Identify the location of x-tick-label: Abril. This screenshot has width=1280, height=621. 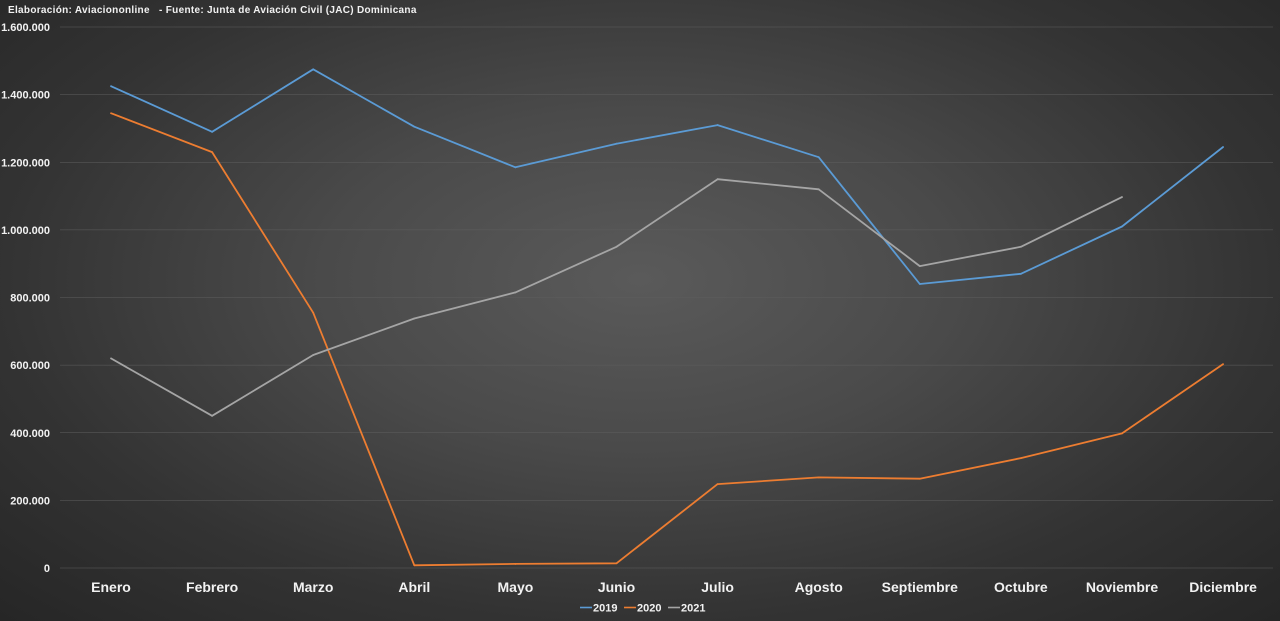
(414, 587).